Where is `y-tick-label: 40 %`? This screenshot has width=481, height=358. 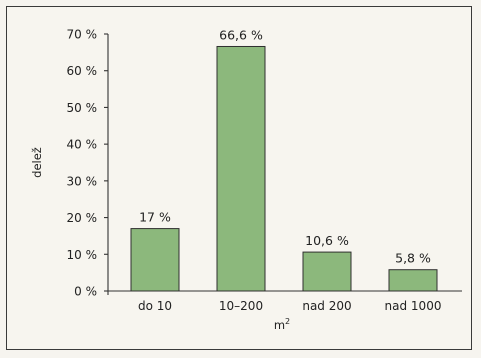 y-tick-label: 40 % is located at coordinates (82, 145).